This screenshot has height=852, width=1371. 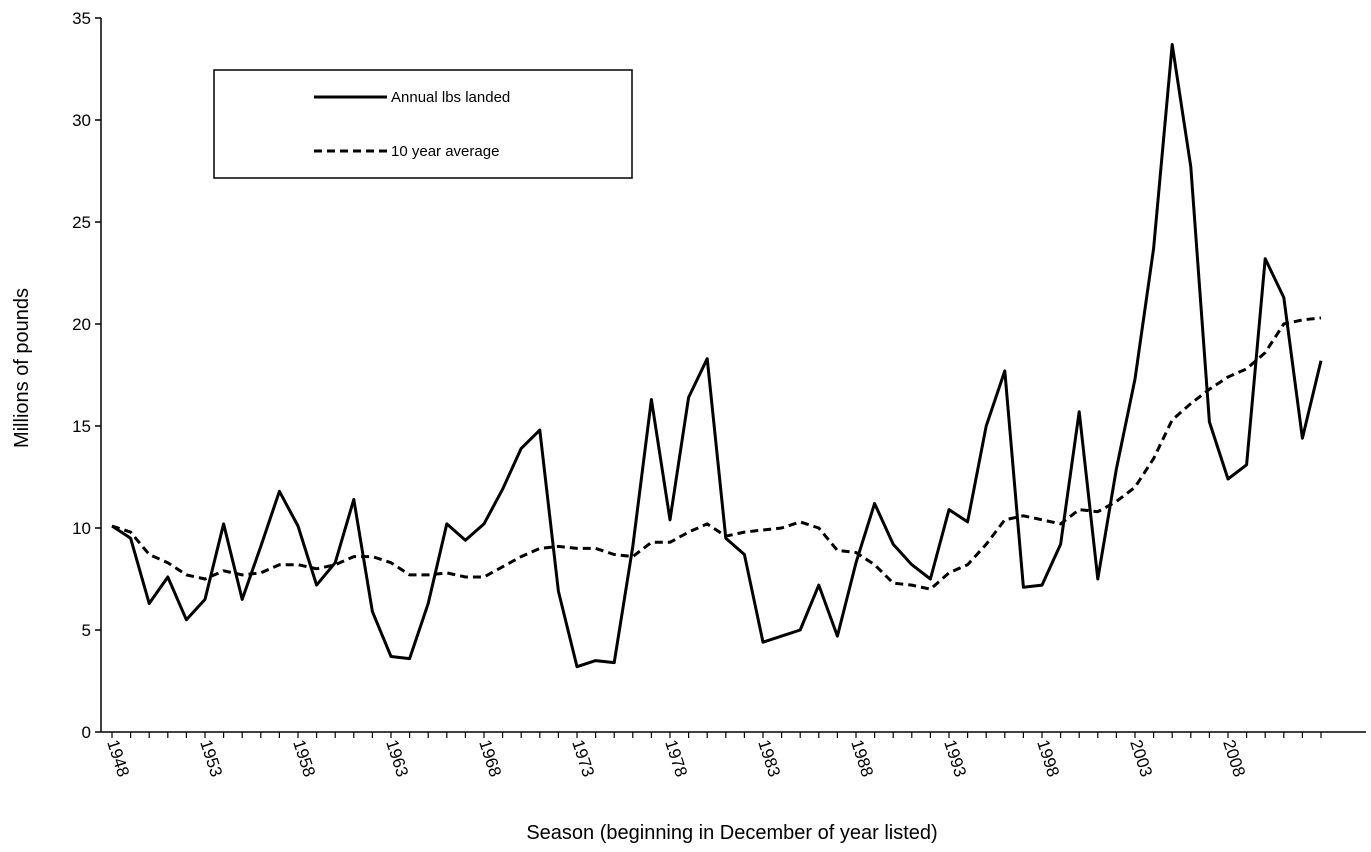 What do you see at coordinates (769, 758) in the screenshot?
I see `x-tick-label: 1983` at bounding box center [769, 758].